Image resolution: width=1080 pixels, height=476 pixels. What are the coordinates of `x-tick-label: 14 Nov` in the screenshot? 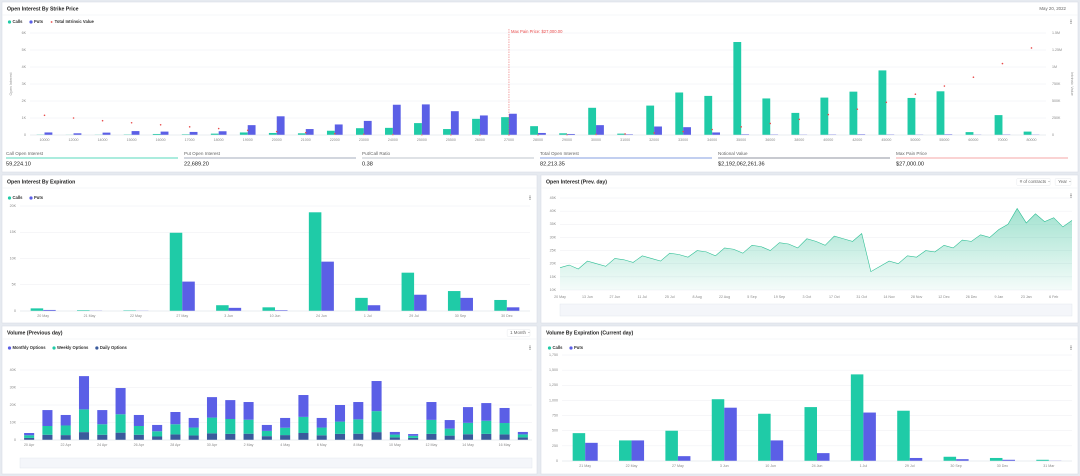 It's located at (889, 297).